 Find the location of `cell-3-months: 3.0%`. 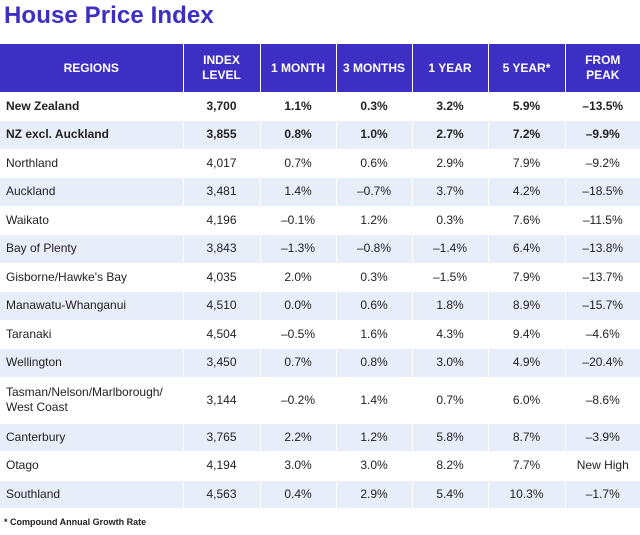

cell-3-months: 3.0% is located at coordinates (374, 466).